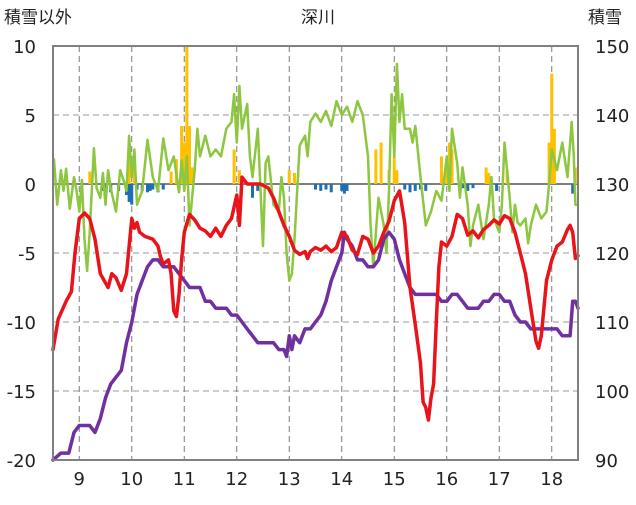 This screenshot has height=505, width=636. I want to click on x-tick-label: 9, so click(79, 479).